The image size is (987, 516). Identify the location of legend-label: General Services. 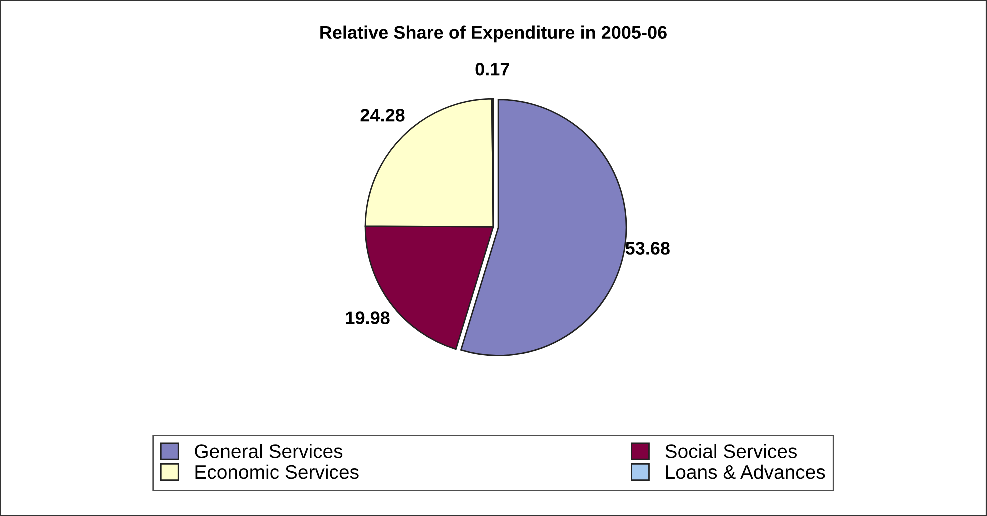
(269, 451).